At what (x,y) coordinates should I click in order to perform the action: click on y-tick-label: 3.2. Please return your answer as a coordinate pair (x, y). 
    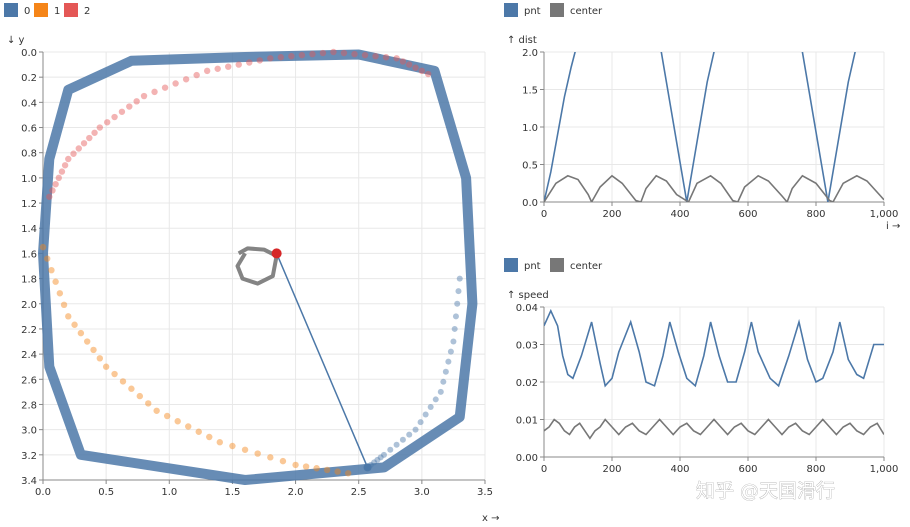
    Looking at the image, I should click on (29, 456).